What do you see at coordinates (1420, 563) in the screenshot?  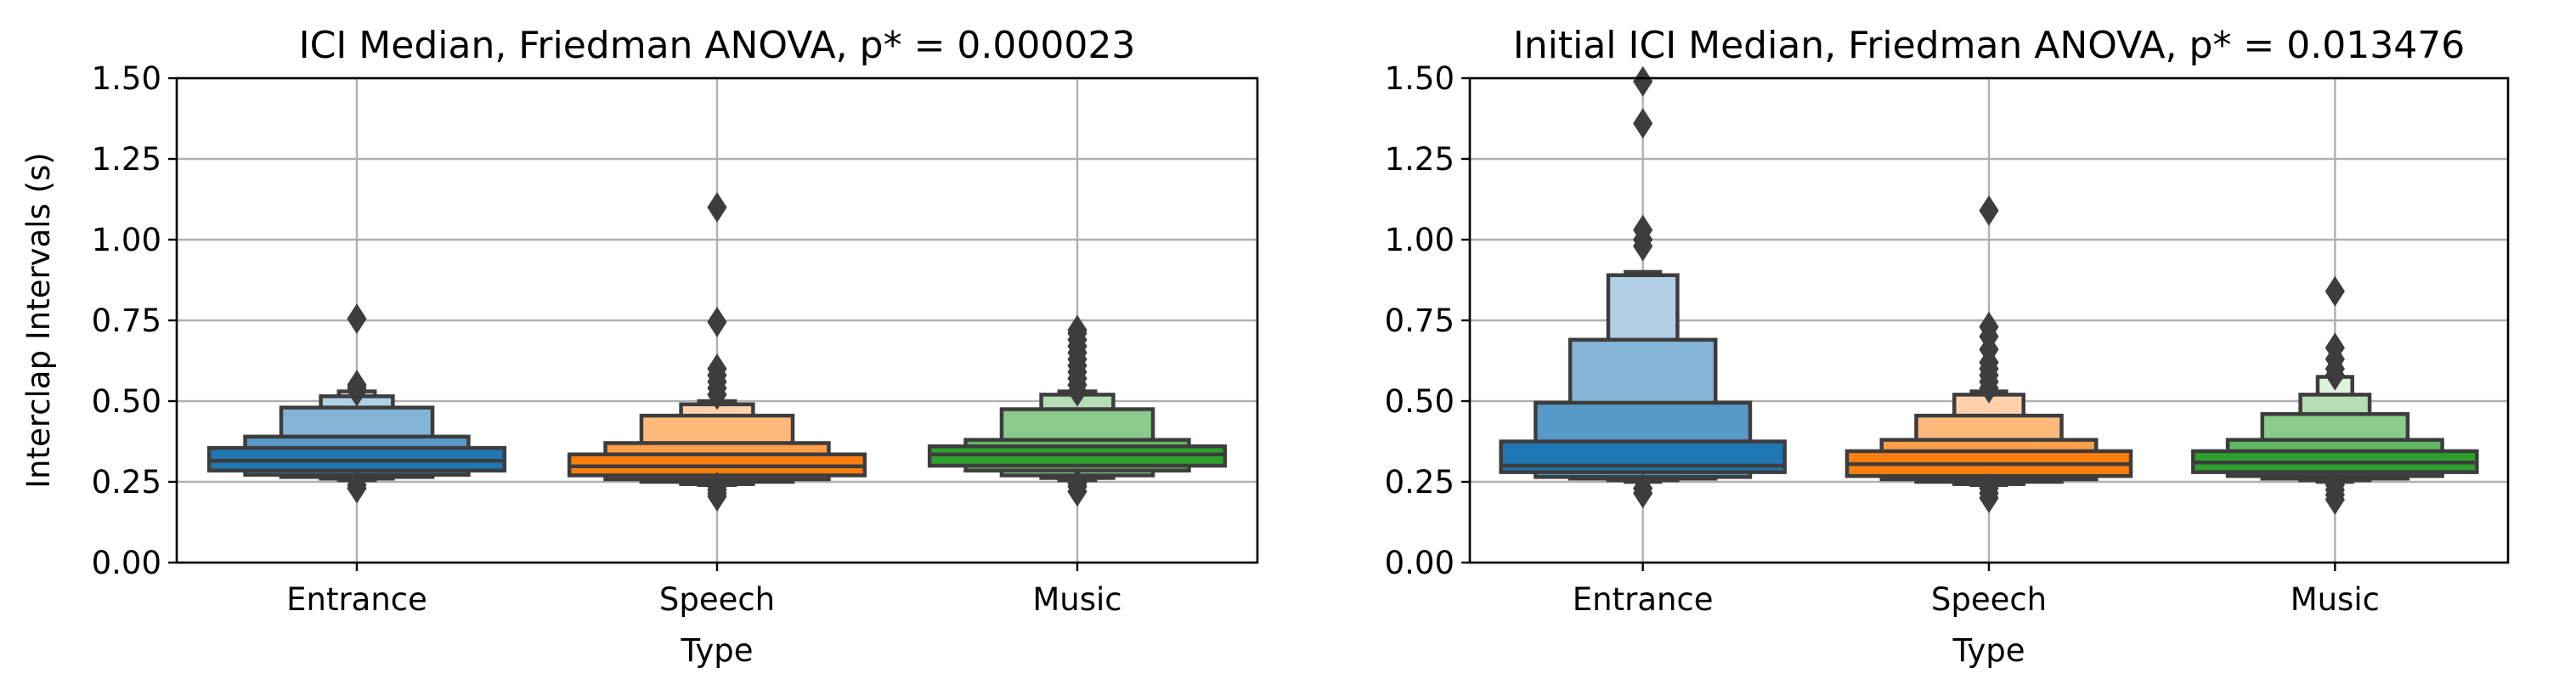 I see `chart2-ytick-label: 0.00` at bounding box center [1420, 563].